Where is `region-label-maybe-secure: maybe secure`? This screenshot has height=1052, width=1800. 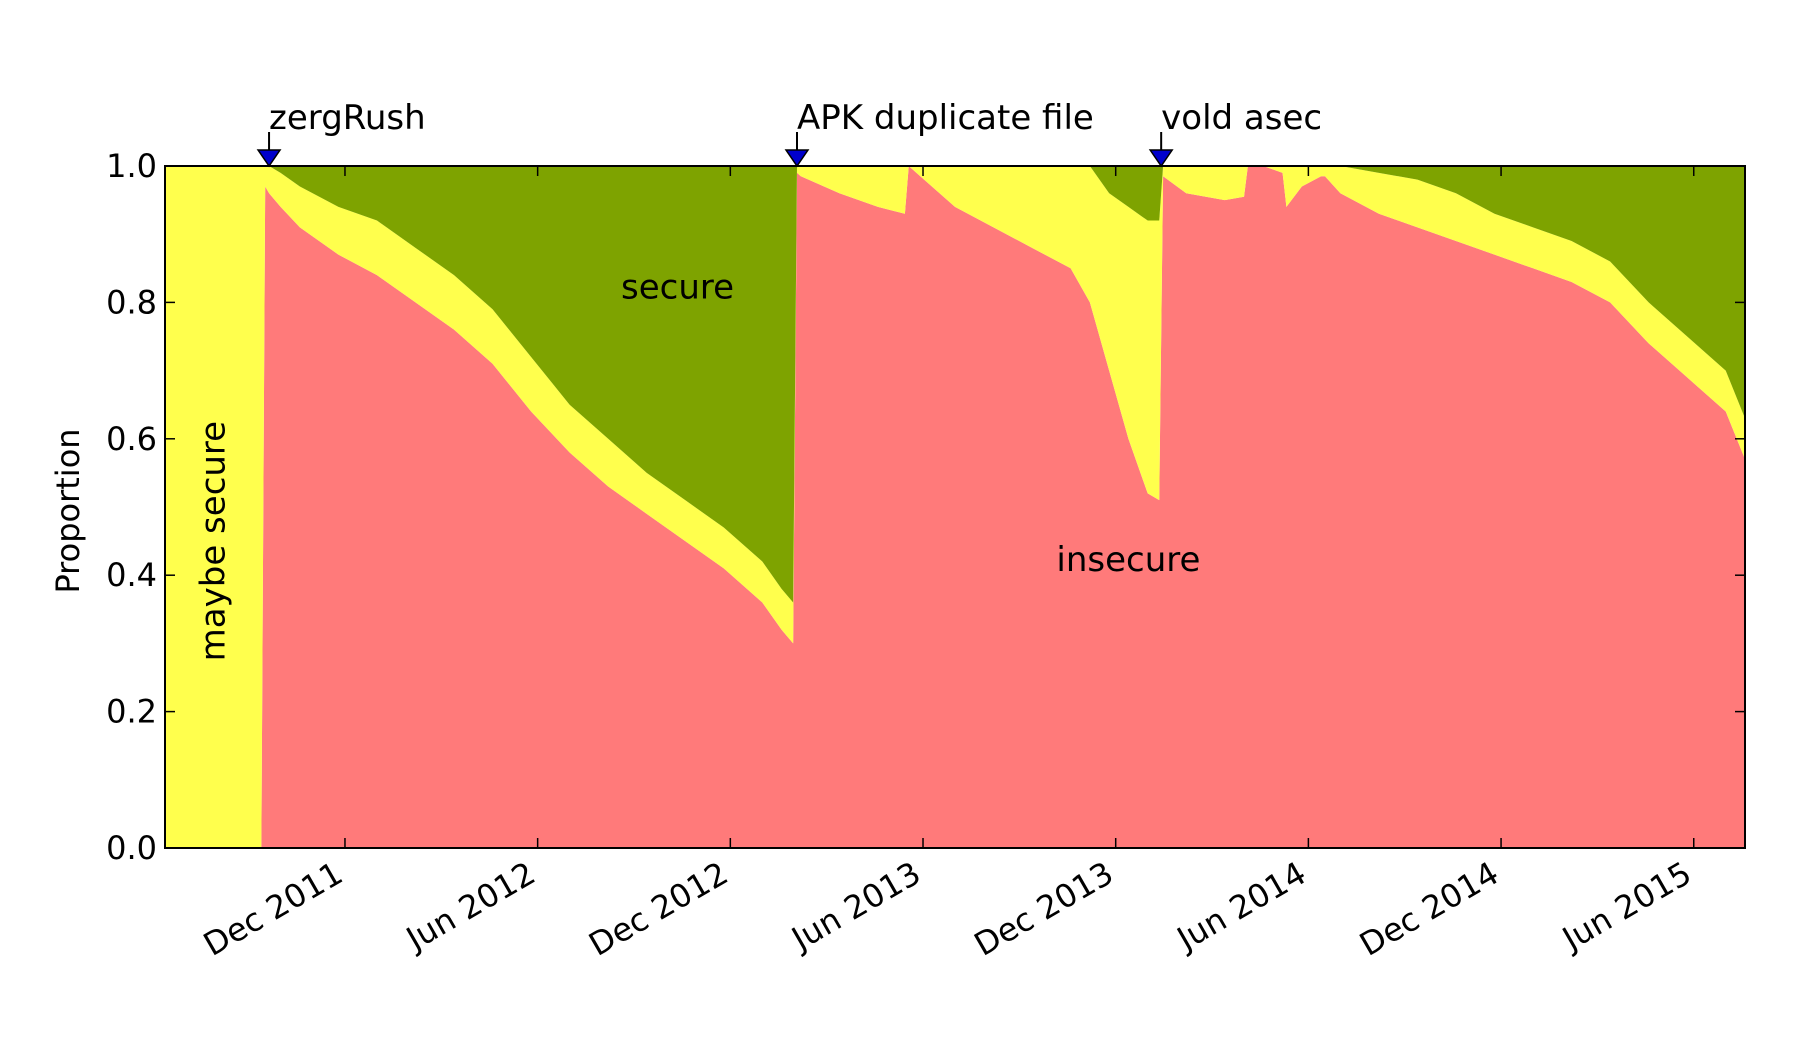 region-label-maybe-secure: maybe secure is located at coordinates (214, 541).